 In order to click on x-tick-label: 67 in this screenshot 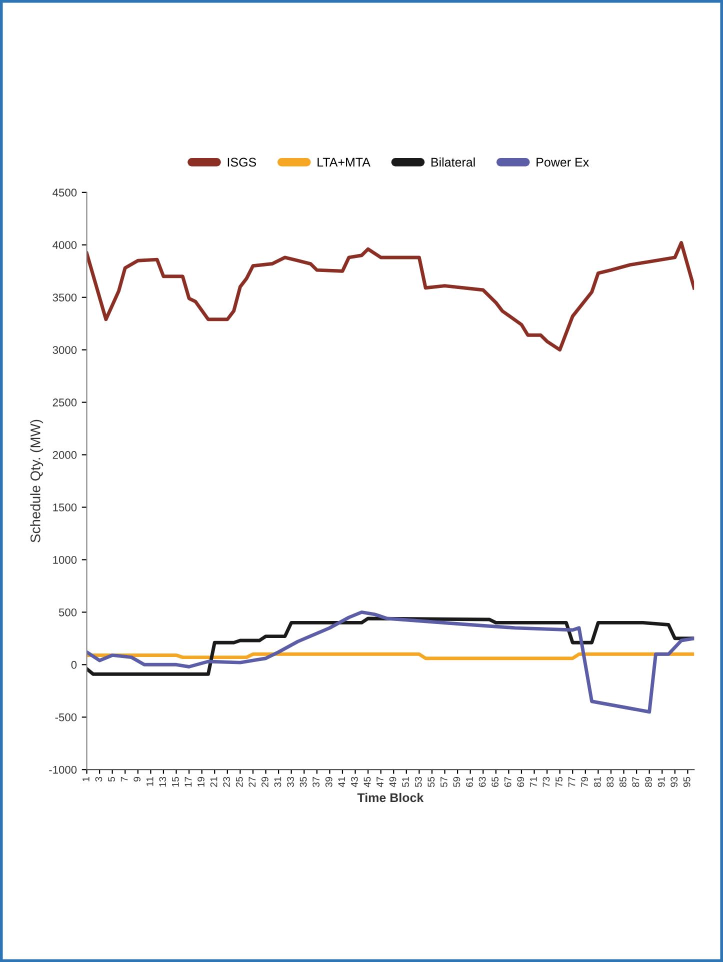, I will do `click(508, 782)`.